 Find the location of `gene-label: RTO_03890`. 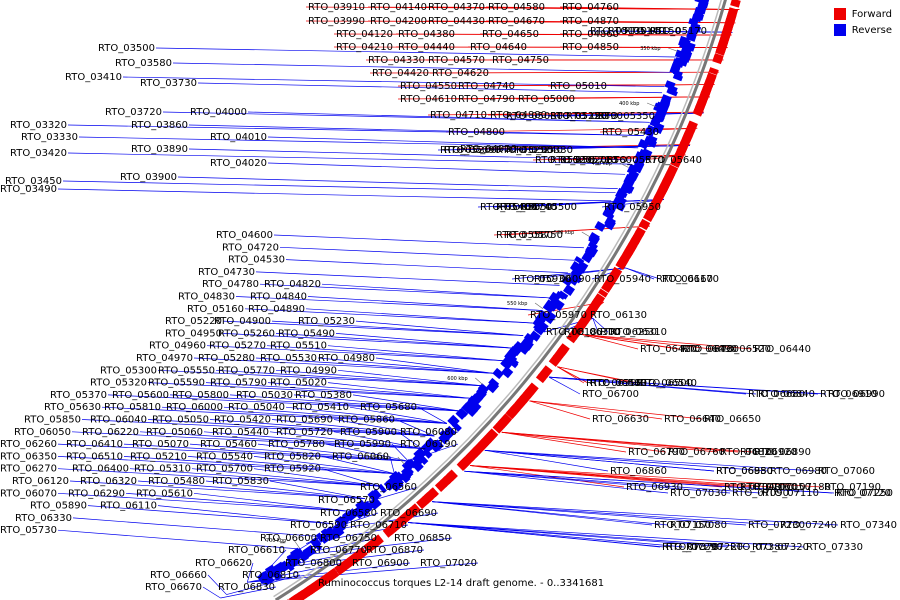

gene-label: RTO_03890 is located at coordinates (159, 149).